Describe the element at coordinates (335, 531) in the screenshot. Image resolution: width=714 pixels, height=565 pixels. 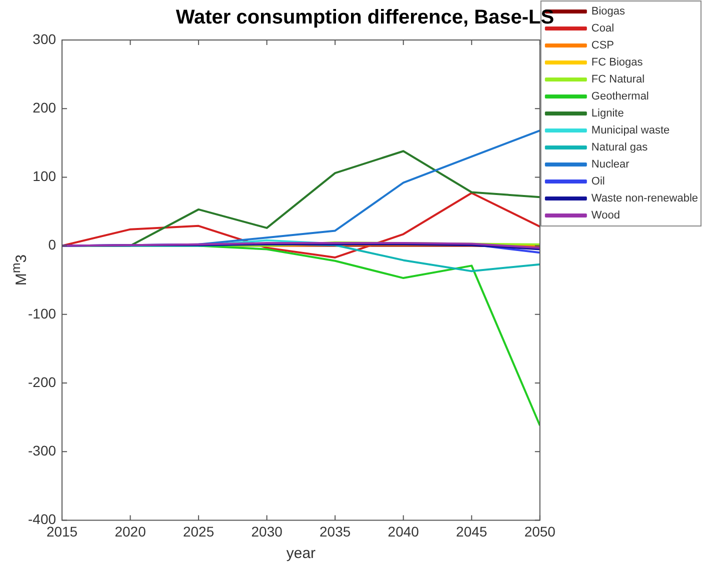
I see `x-tick-label: 2035` at that location.